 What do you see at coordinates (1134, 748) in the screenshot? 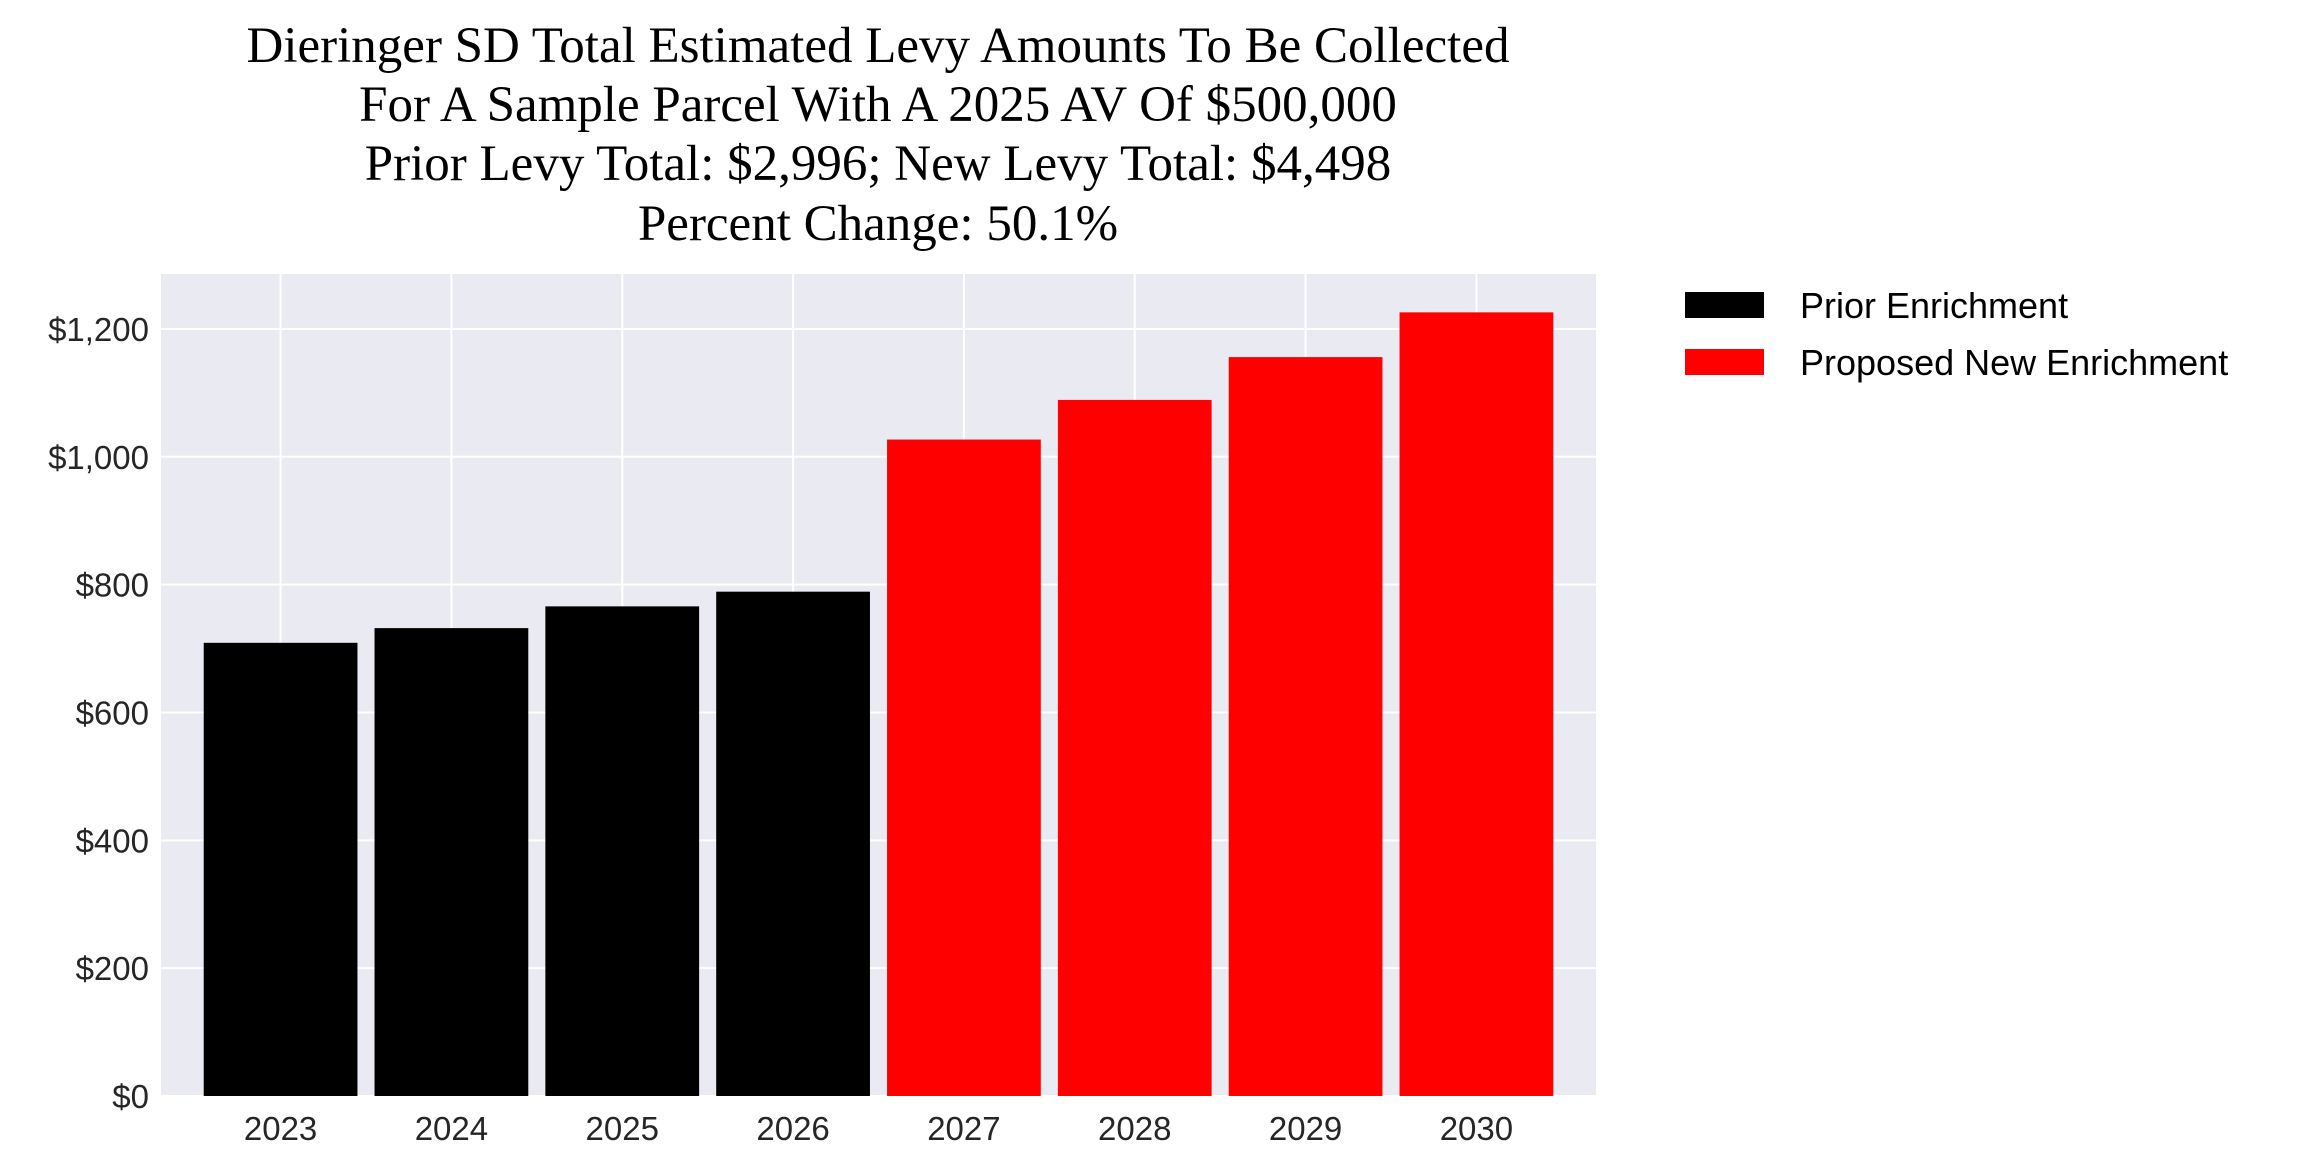
I see `bar-2028` at bounding box center [1134, 748].